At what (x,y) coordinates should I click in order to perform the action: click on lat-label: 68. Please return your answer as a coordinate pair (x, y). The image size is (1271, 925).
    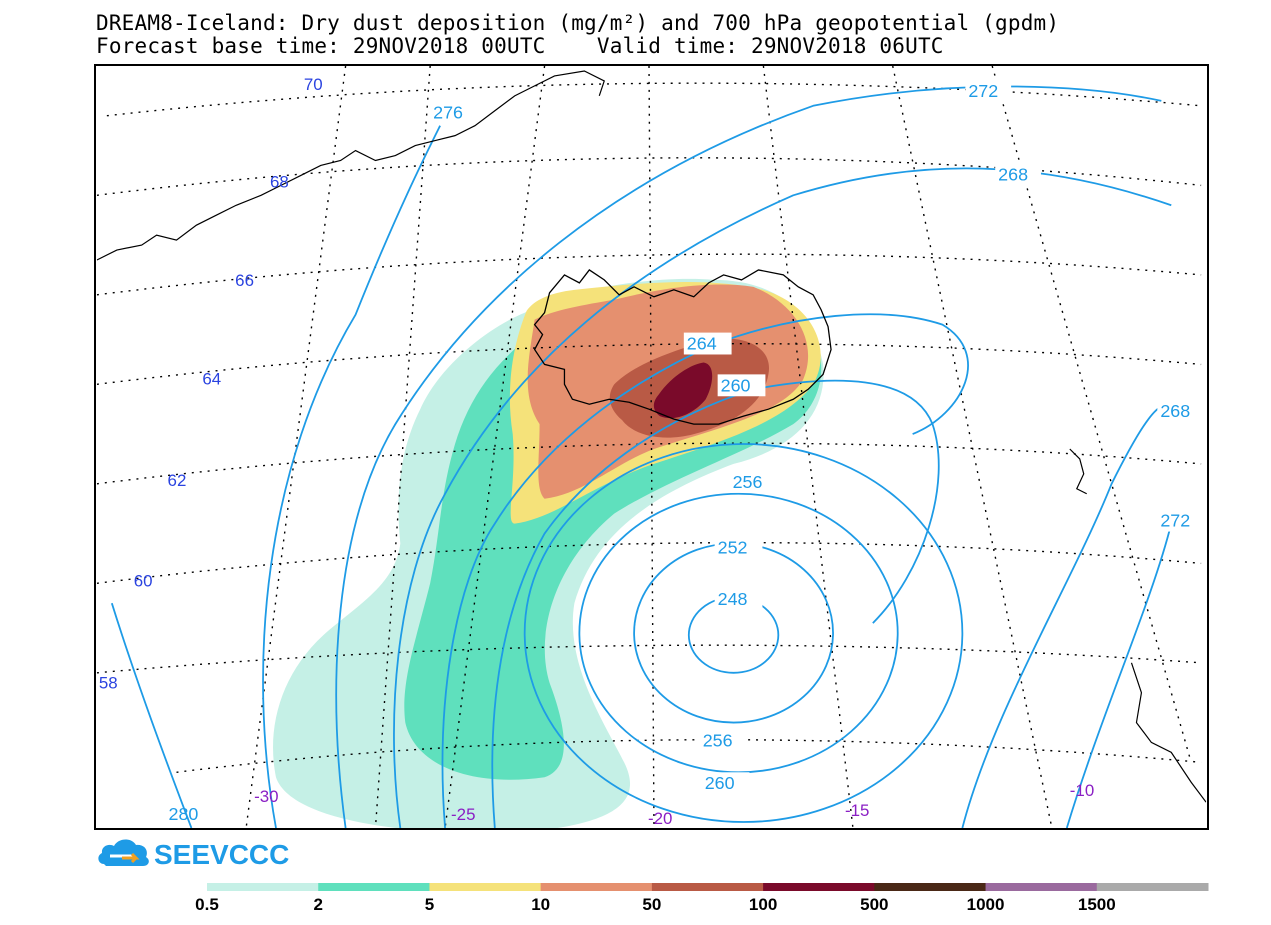
    Looking at the image, I should click on (279, 181).